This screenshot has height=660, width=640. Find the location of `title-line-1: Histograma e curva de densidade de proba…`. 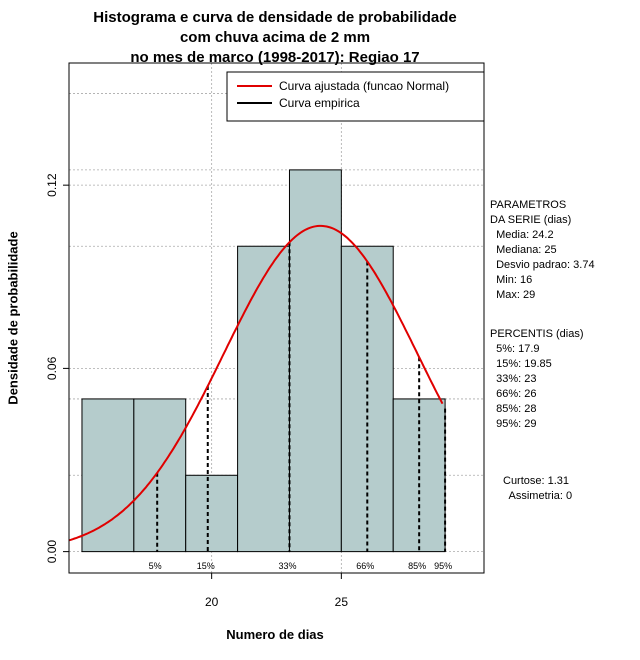

title-line-1: Histograma e curva de densidade de proba… is located at coordinates (274, 17).